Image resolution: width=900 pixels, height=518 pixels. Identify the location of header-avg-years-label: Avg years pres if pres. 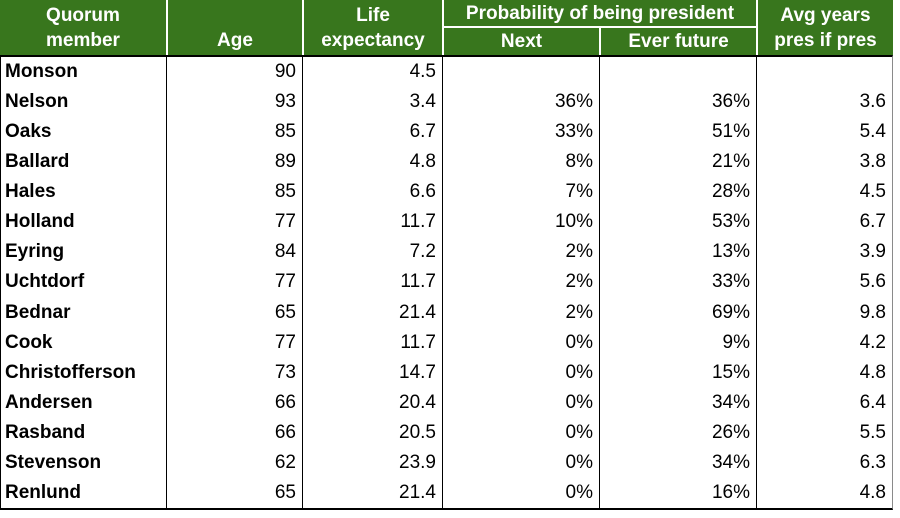
(825, 28).